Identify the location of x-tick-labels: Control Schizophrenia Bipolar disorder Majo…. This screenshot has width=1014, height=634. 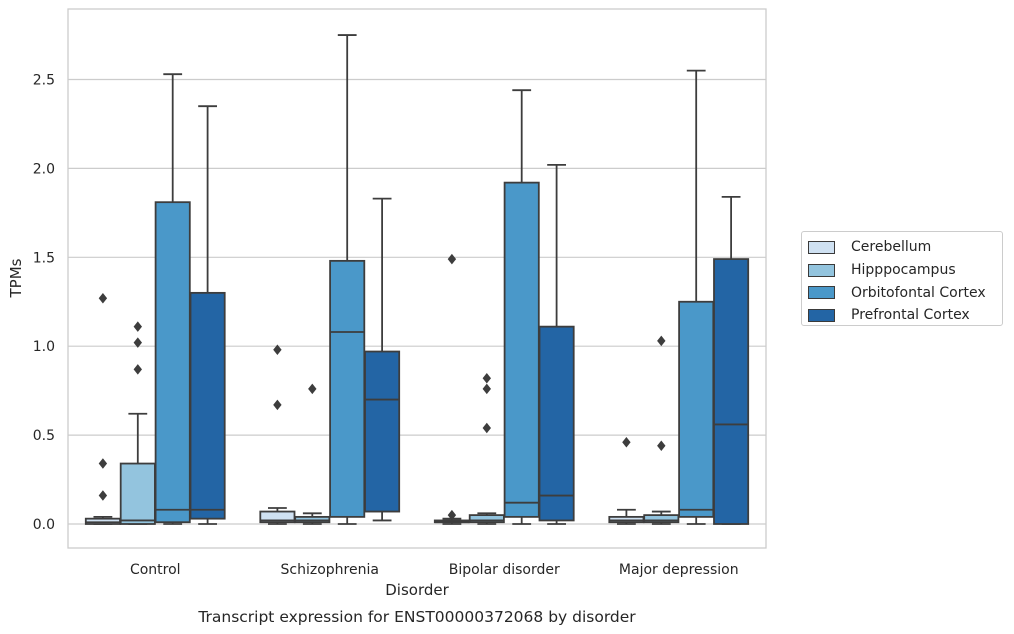
(434, 570).